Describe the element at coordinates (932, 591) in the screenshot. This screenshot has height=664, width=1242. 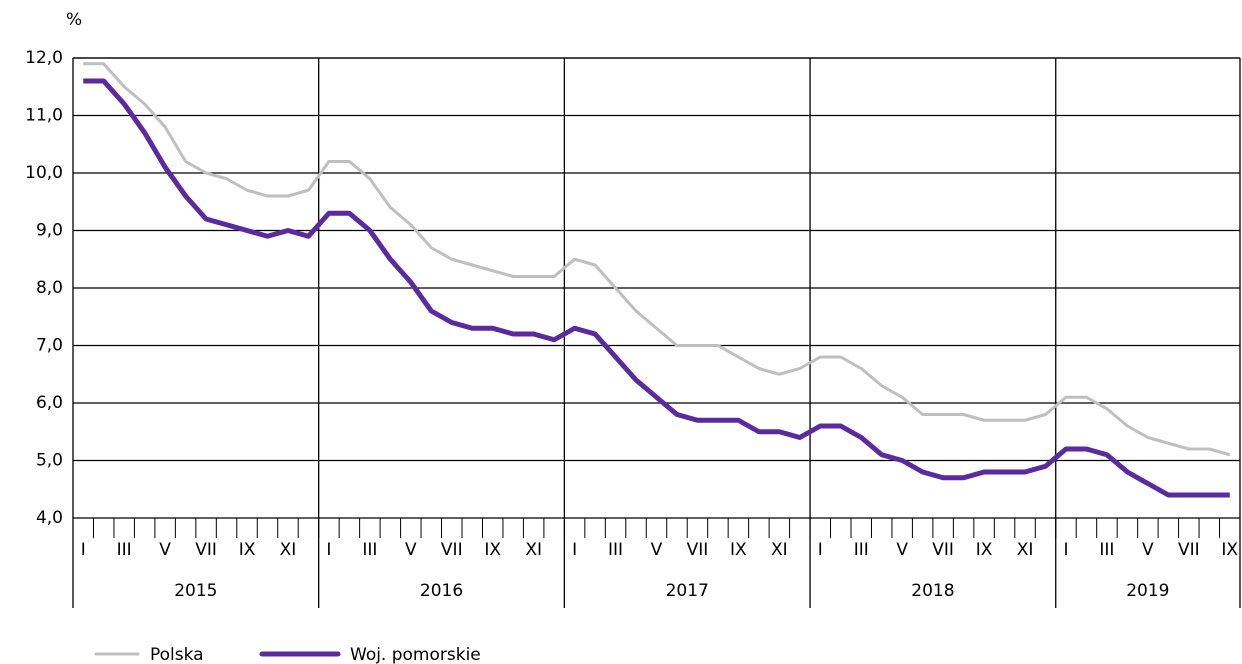
I see `year-label: 2018` at that location.